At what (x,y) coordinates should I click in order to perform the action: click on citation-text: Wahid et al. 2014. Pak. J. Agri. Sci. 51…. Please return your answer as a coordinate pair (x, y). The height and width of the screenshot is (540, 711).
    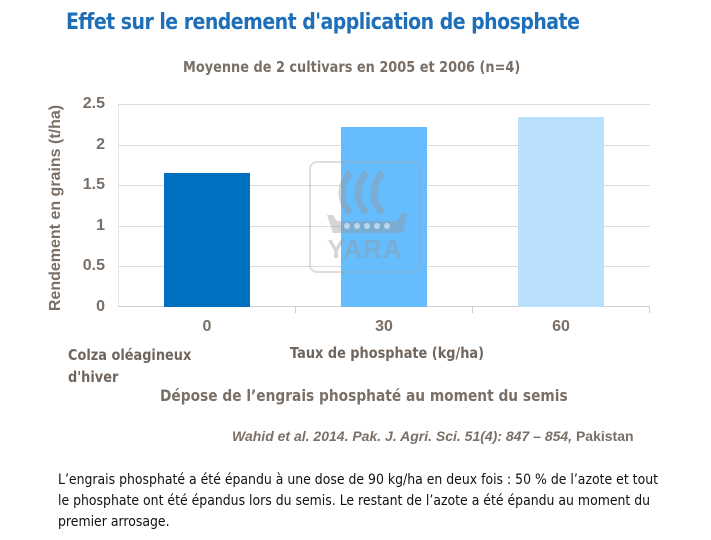
    Looking at the image, I should click on (402, 436).